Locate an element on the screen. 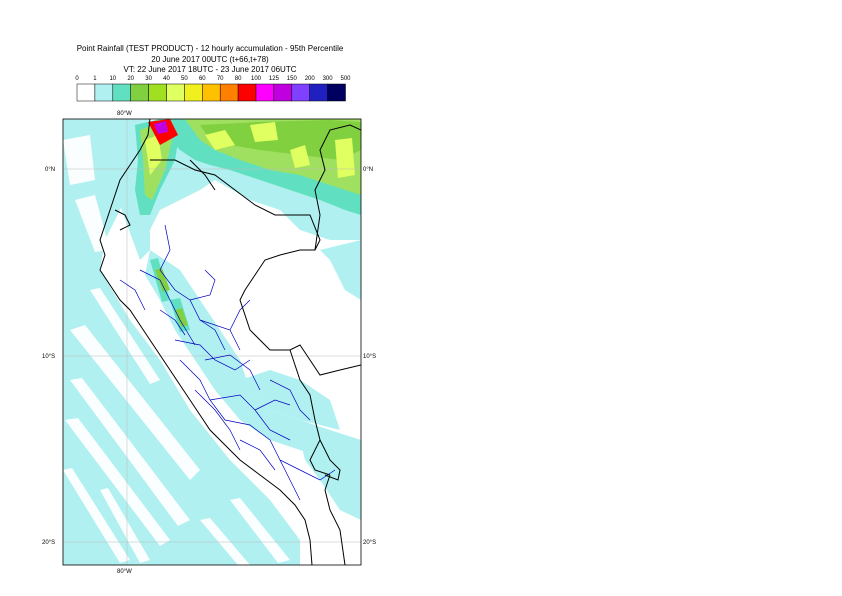 The width and height of the screenshot is (842, 596). legend-boxes is located at coordinates (211, 92).